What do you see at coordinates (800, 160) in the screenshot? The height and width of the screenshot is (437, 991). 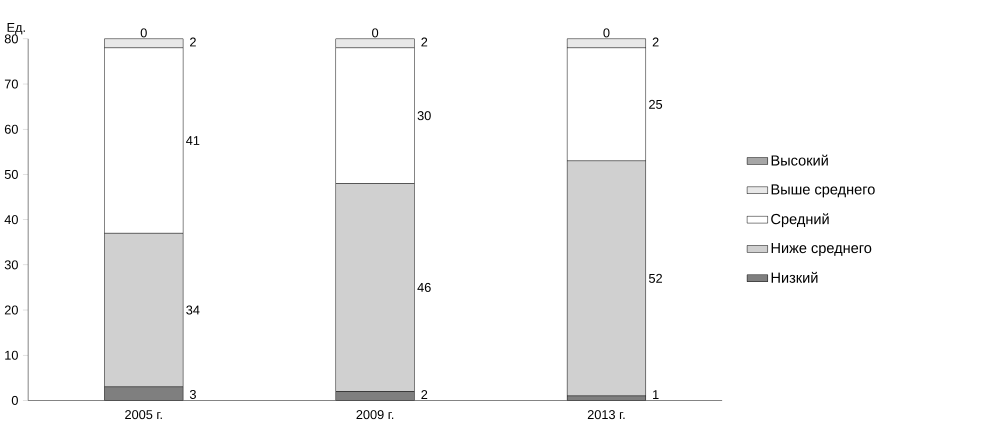 I see `legend-label: Высокий` at bounding box center [800, 160].